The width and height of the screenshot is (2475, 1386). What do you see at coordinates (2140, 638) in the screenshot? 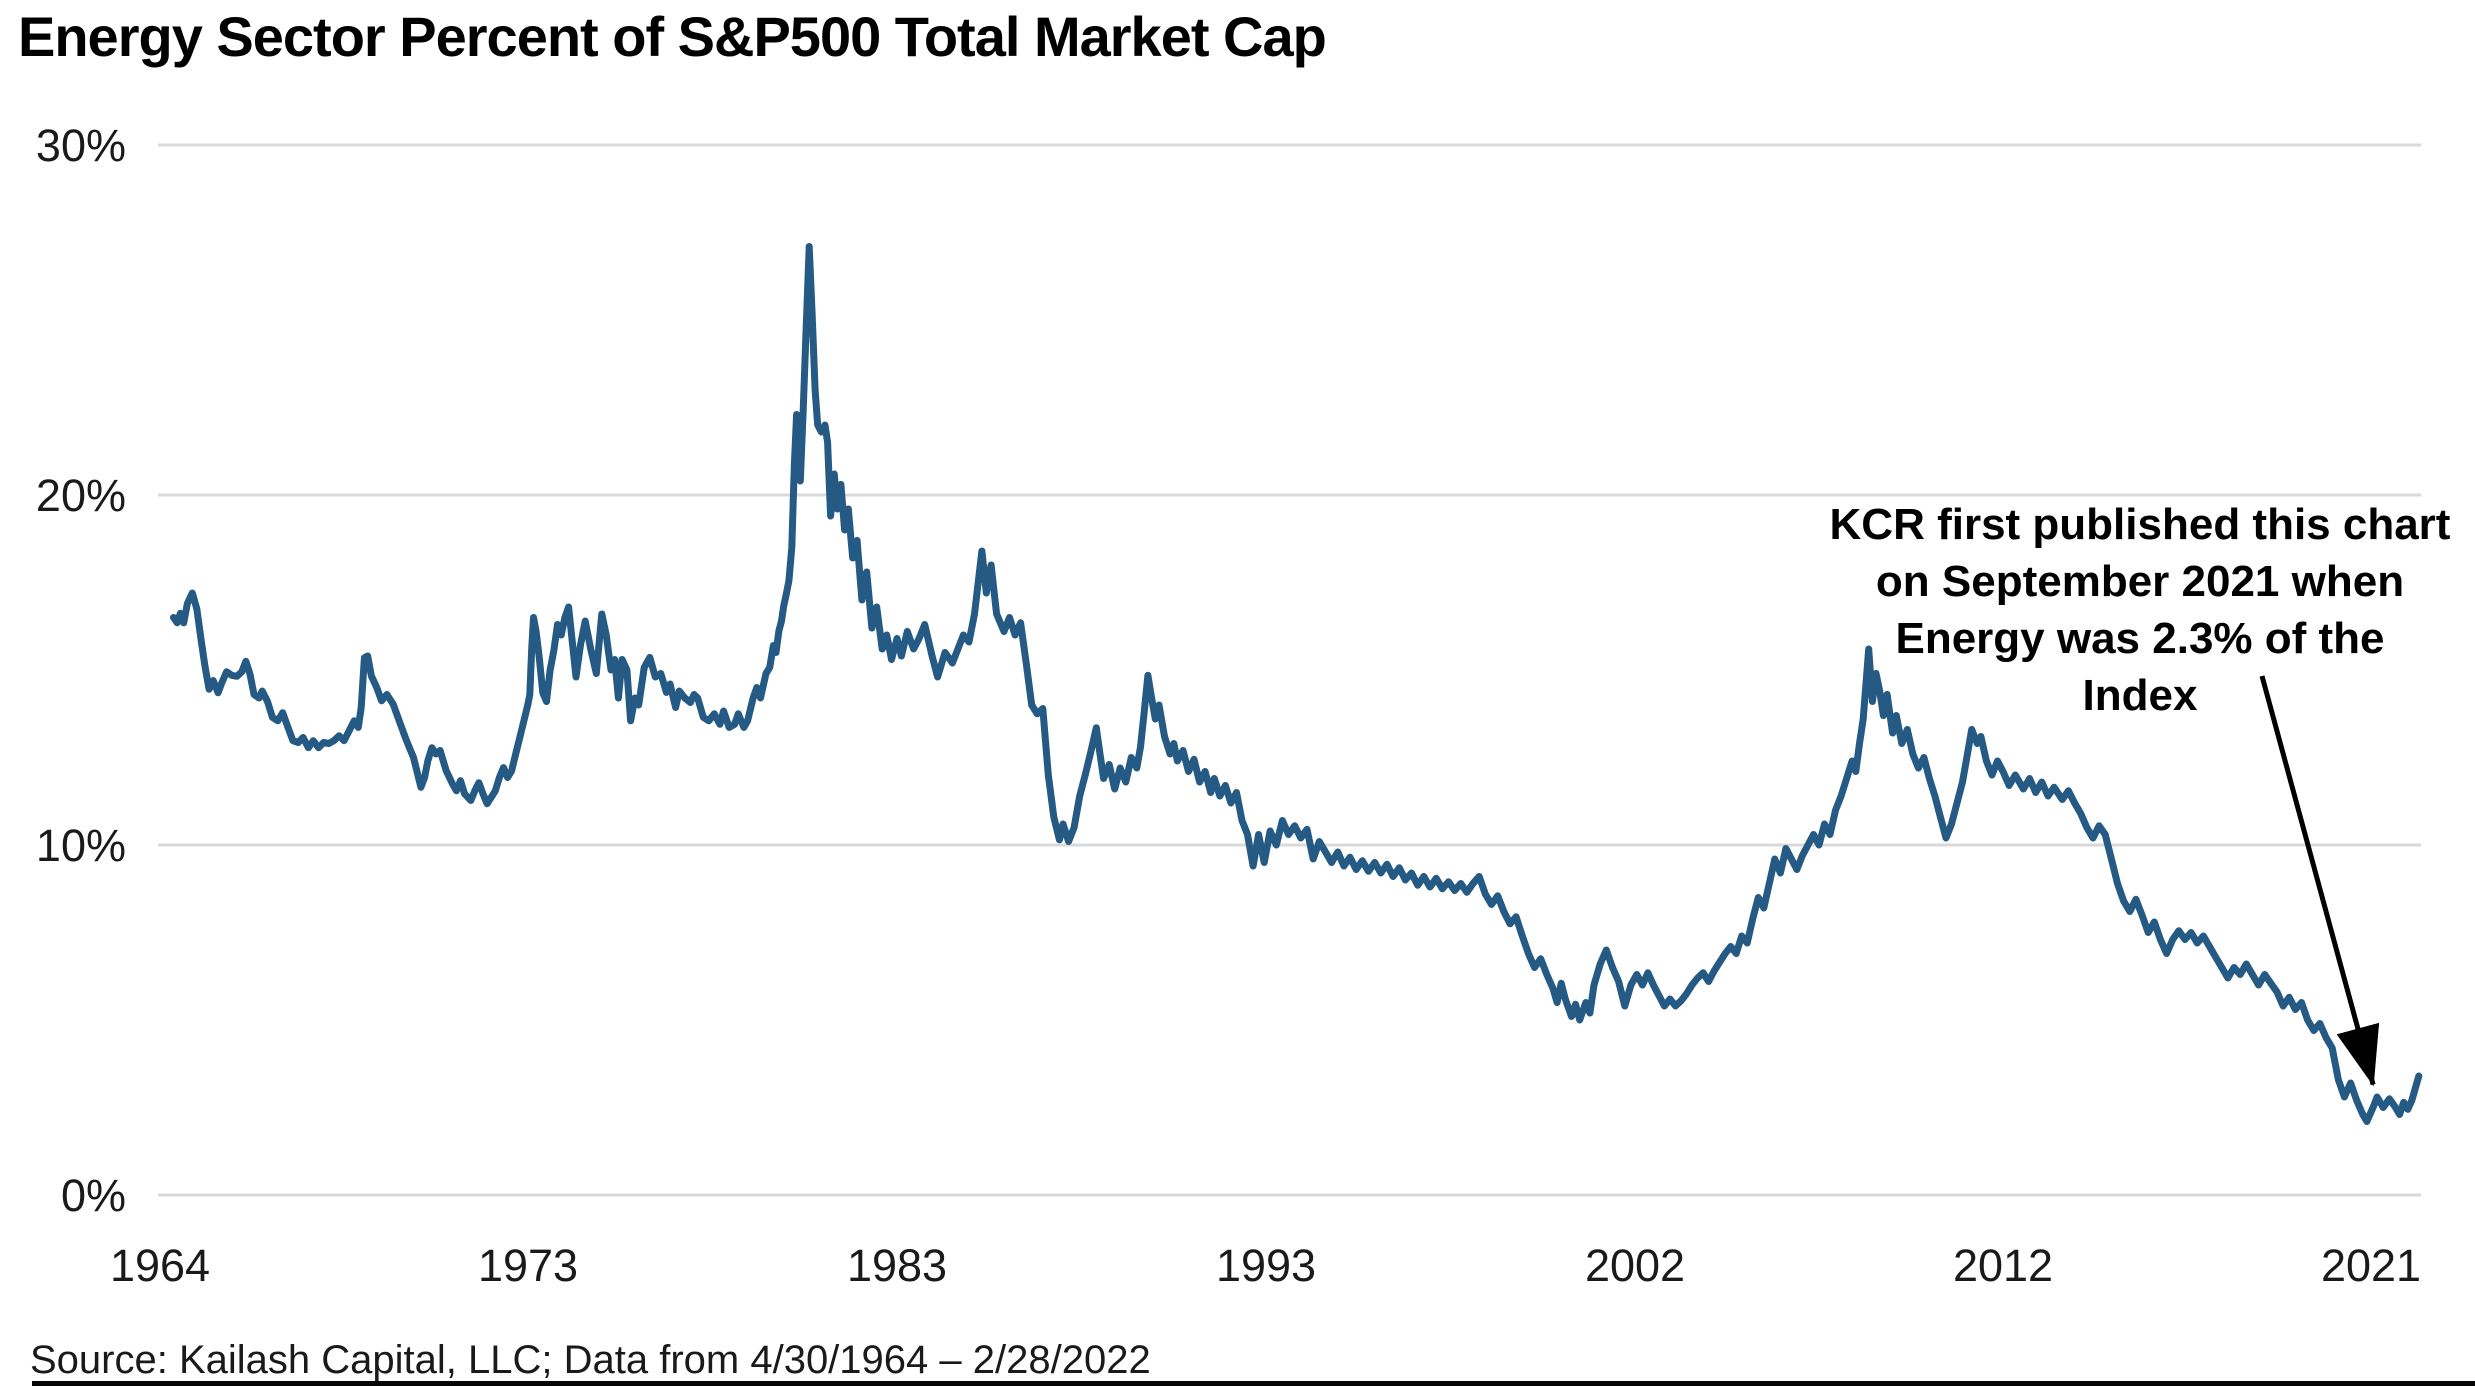
I see `annotation-line: Energy was 2.3% of the` at bounding box center [2140, 638].